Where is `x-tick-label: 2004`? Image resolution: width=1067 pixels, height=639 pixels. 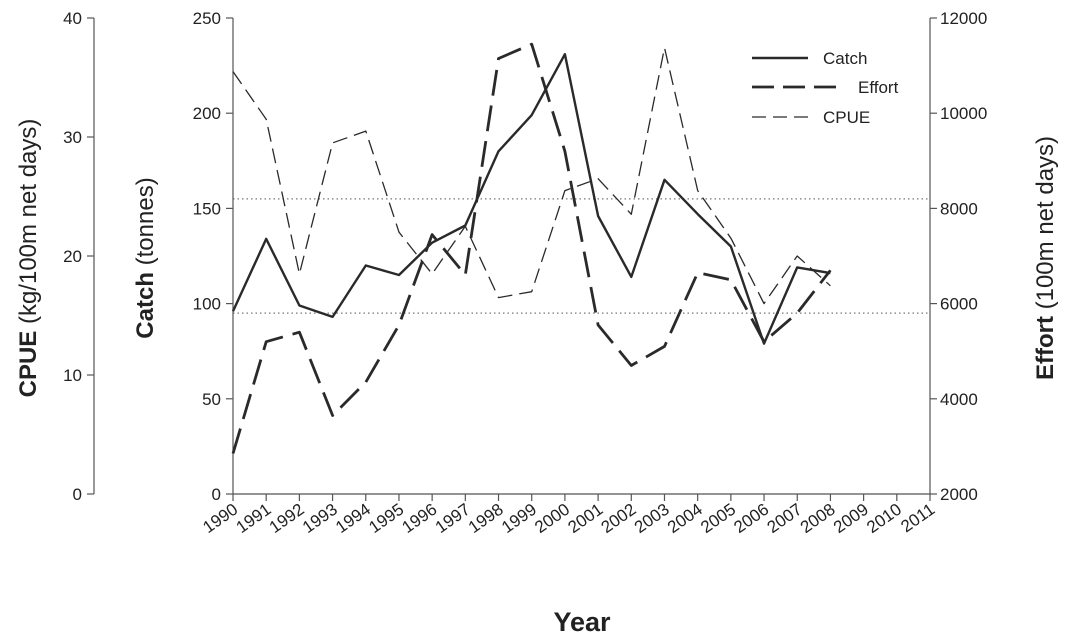
x-tick-label: 2004 is located at coordinates (685, 518).